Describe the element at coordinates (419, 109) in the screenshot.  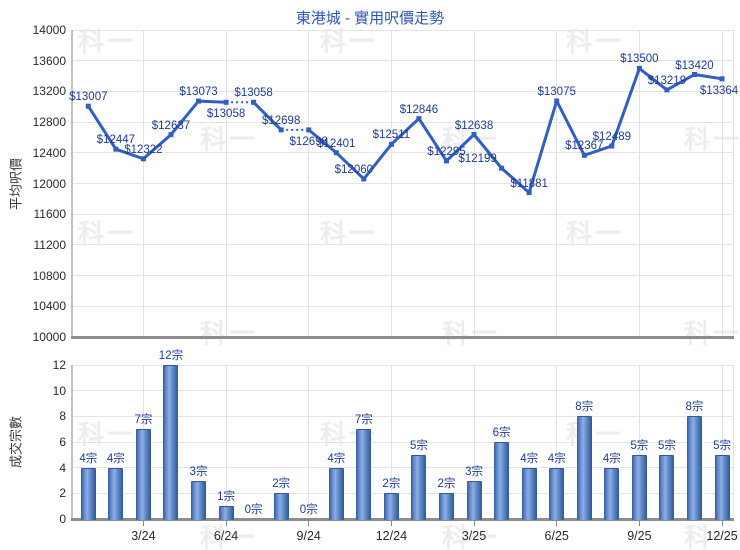
I see `price-label: $12846` at that location.